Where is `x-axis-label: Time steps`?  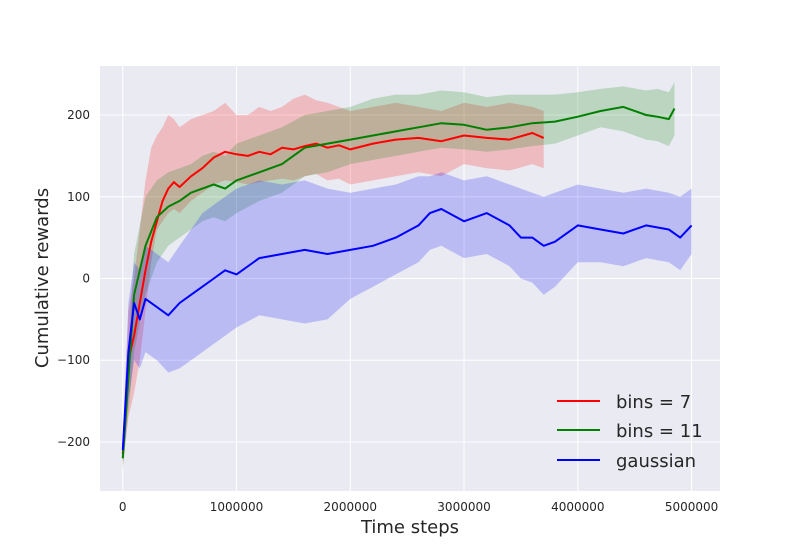
x-axis-label: Time steps is located at coordinates (409, 527).